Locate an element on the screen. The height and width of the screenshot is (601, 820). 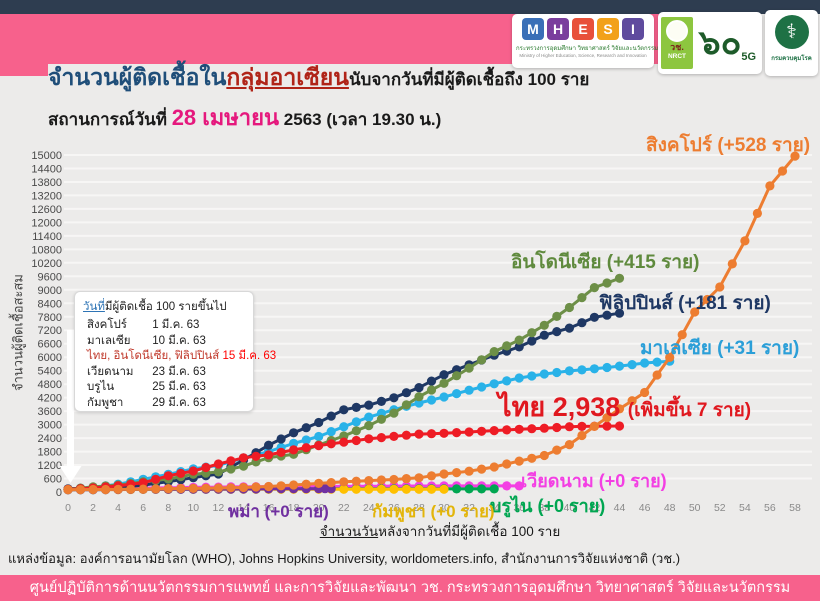
situation-prefix: สถานการณ์วันที่ is located at coordinates (110, 119).